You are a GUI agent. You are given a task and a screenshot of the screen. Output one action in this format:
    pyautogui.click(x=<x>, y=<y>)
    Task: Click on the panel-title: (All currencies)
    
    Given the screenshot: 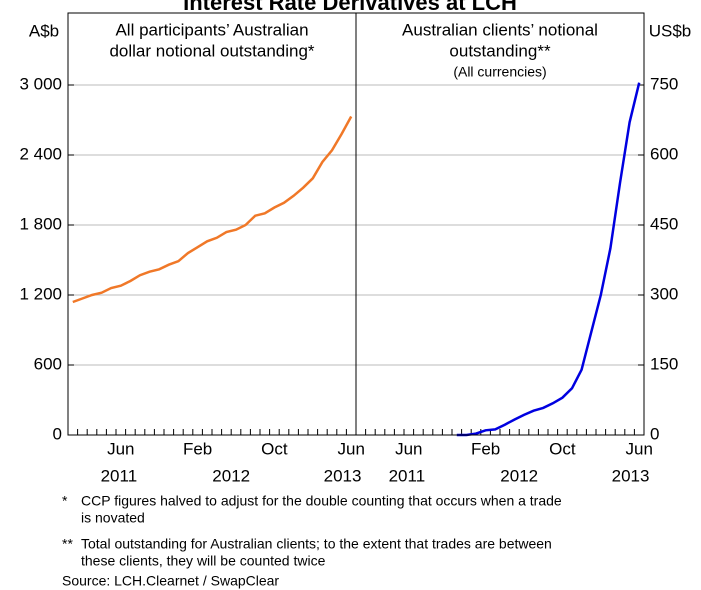 What is the action you would take?
    pyautogui.click(x=499, y=72)
    